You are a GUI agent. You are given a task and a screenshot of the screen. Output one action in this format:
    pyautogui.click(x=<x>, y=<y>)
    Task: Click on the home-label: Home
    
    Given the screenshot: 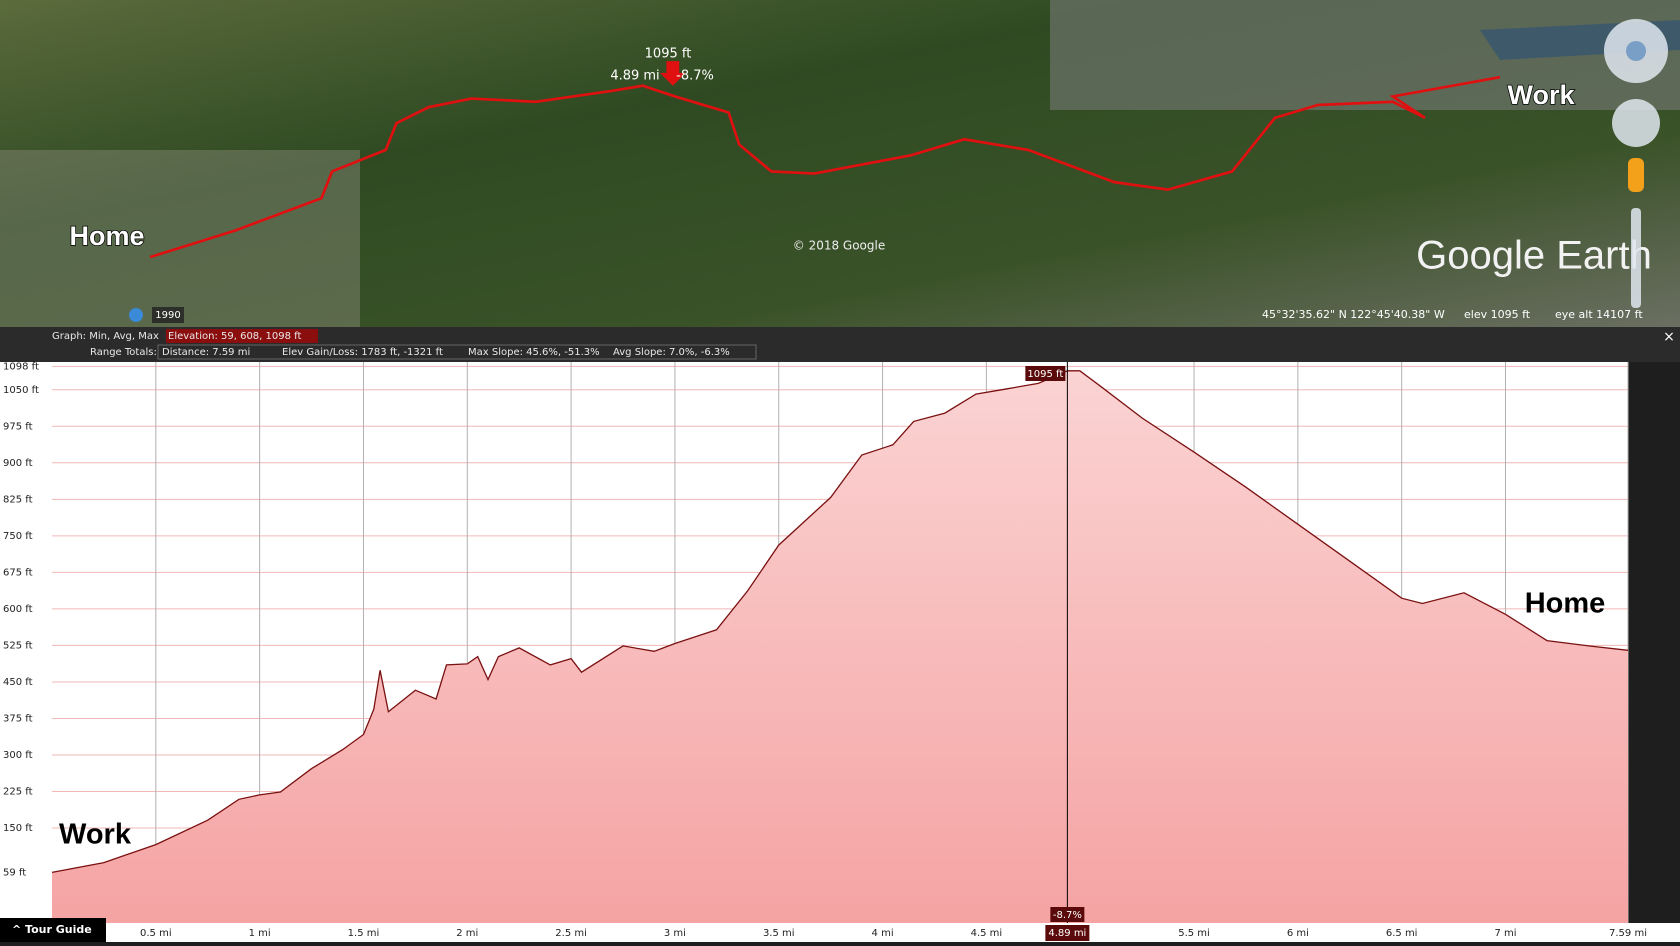 What is the action you would take?
    pyautogui.click(x=106, y=236)
    